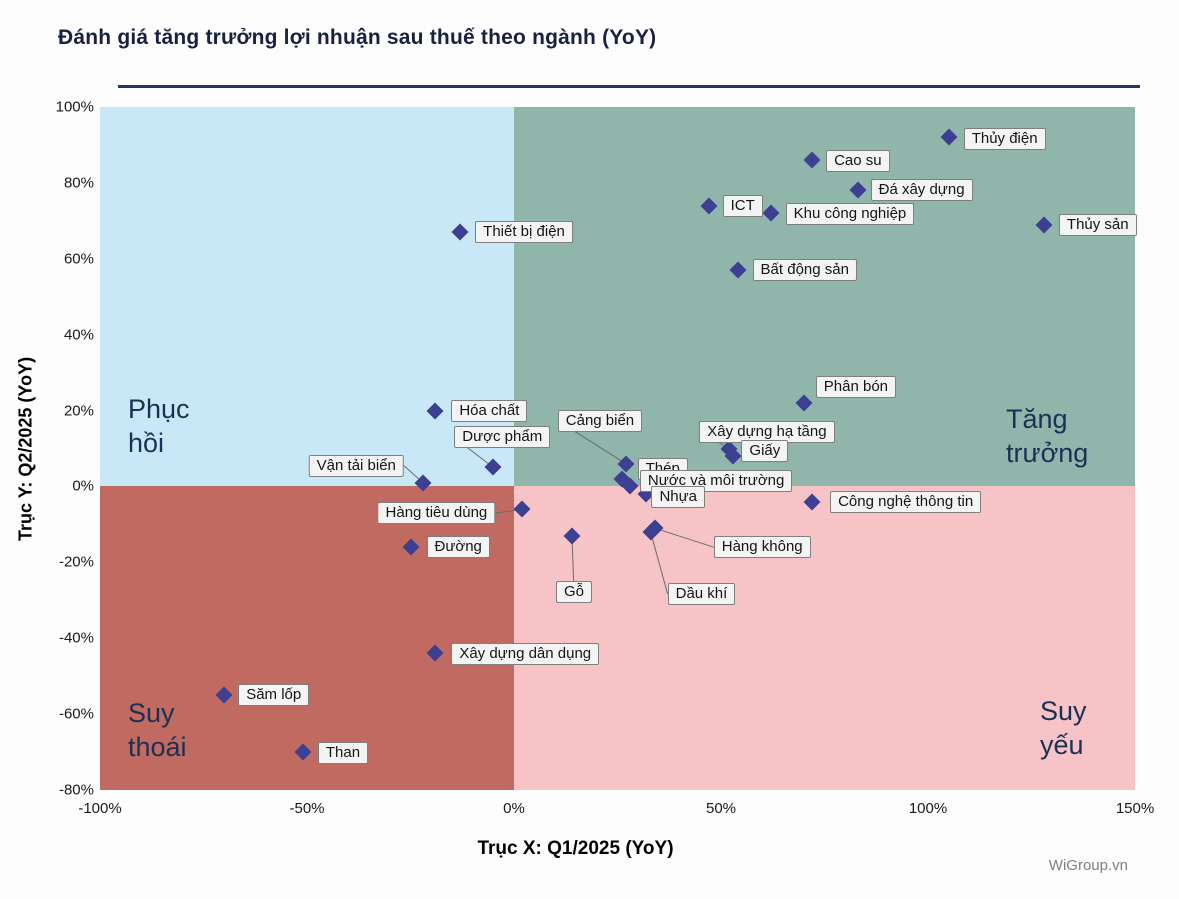 The width and height of the screenshot is (1179, 899). I want to click on data-point-label: Bất động sản, so click(804, 270).